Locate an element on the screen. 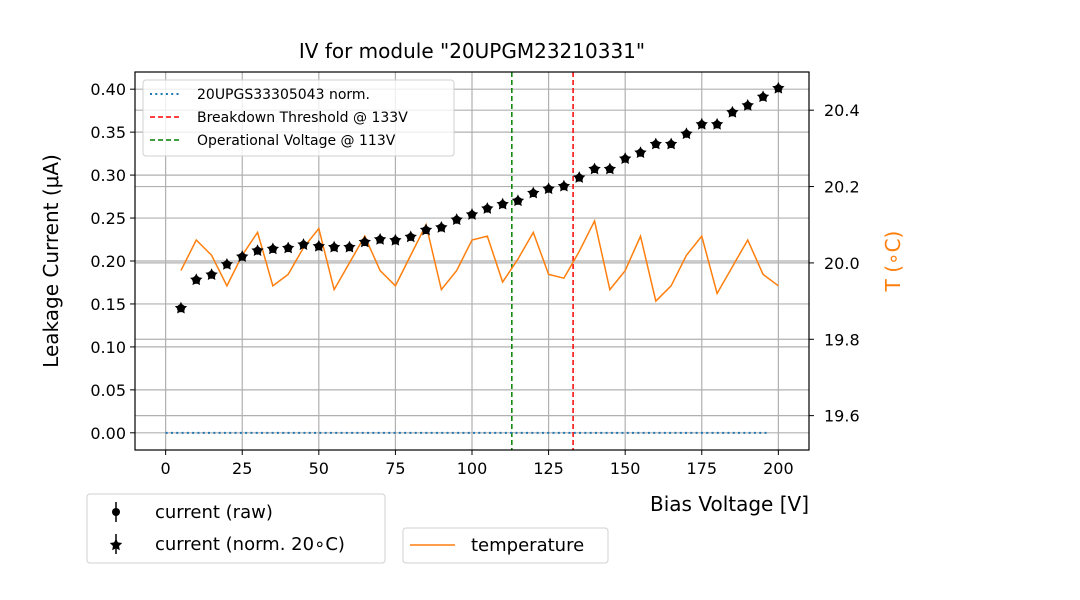 This screenshot has width=1080, height=600. y-axis-ticks: 0.00 0.05 0.10 0.15 0.20 0.25 0.30 0.35 0.40 is located at coordinates (112, 261).